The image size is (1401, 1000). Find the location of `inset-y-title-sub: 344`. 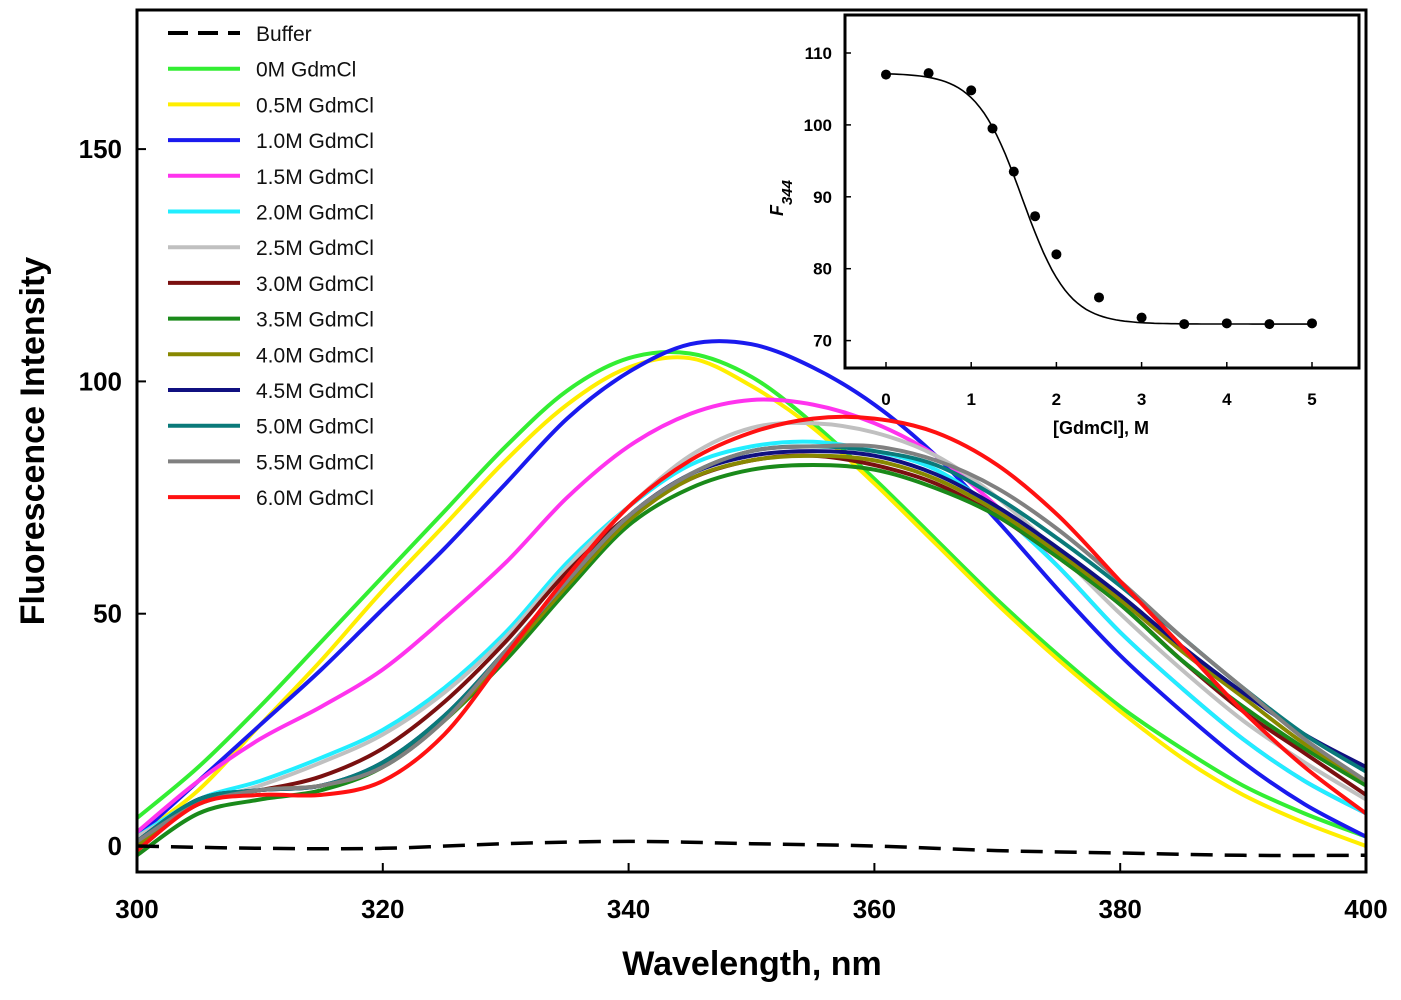

inset-y-title-sub: 344 is located at coordinates (787, 192).